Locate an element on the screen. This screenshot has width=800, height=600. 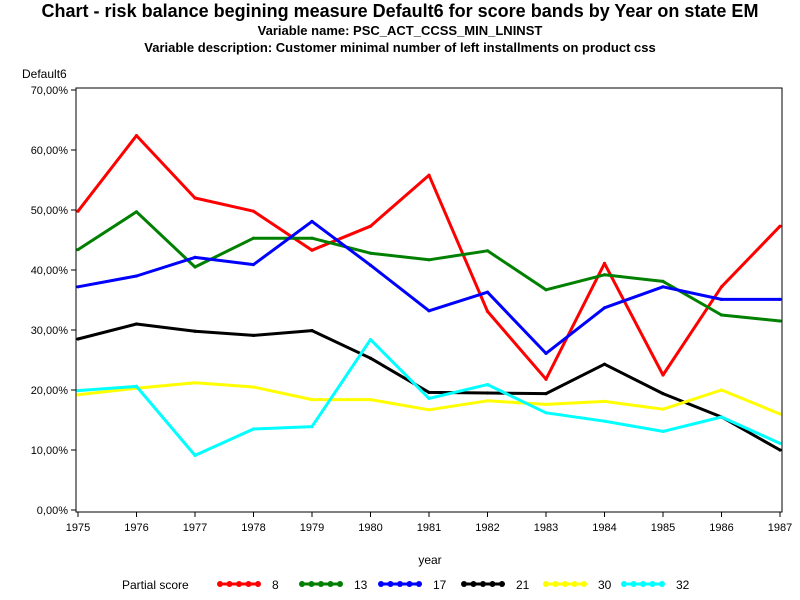
y-tick-label: 50,00% is located at coordinates (50, 211).